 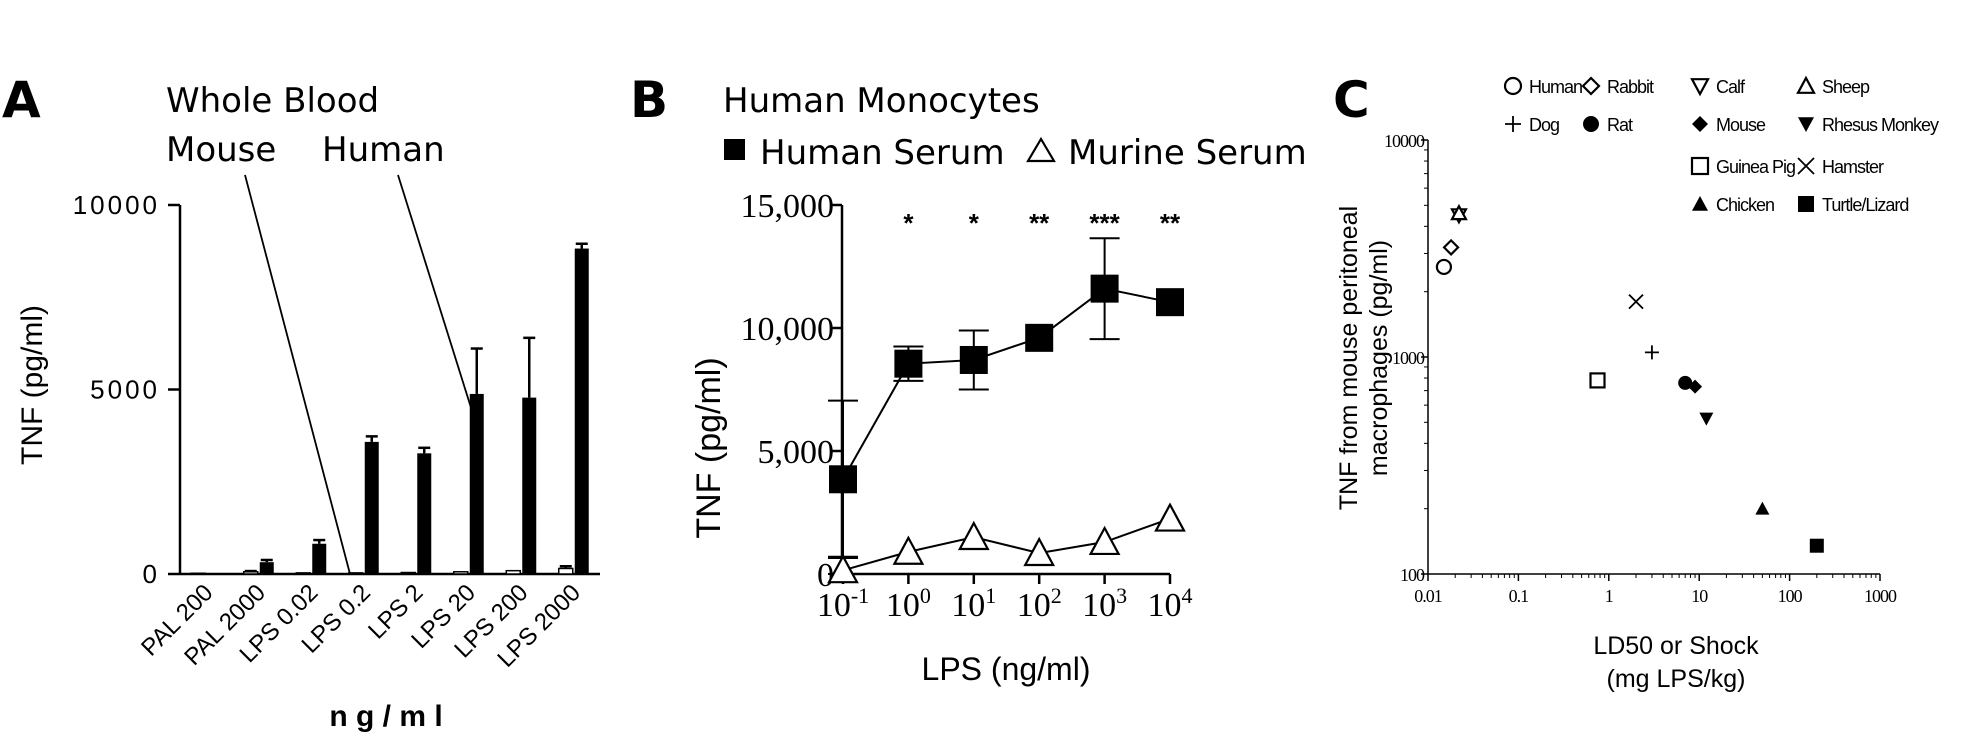 What do you see at coordinates (881, 101) in the screenshot?
I see `panel-b-title: Human Monocytes` at bounding box center [881, 101].